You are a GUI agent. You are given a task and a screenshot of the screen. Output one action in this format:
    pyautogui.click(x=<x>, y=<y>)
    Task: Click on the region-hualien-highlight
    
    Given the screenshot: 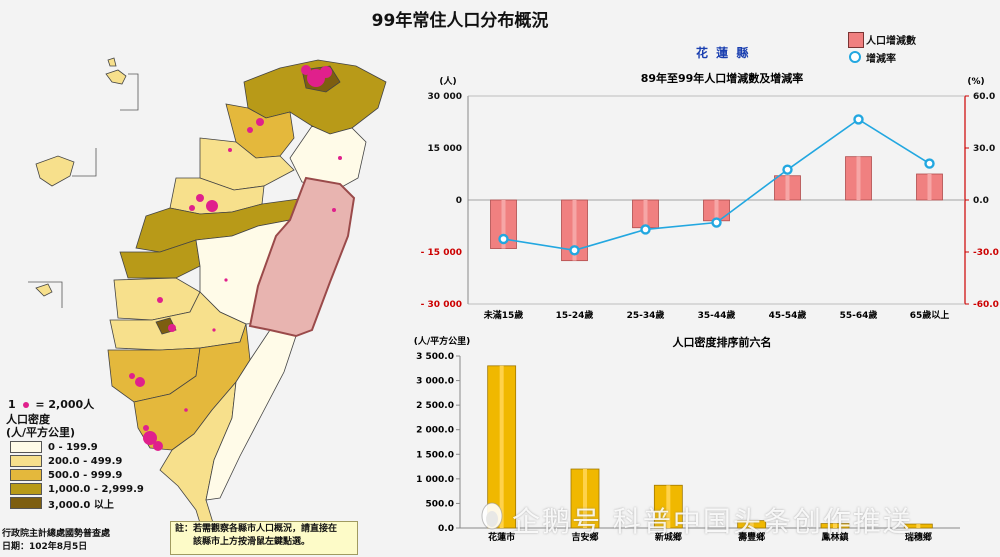 What is the action you would take?
    pyautogui.click(x=302, y=257)
    